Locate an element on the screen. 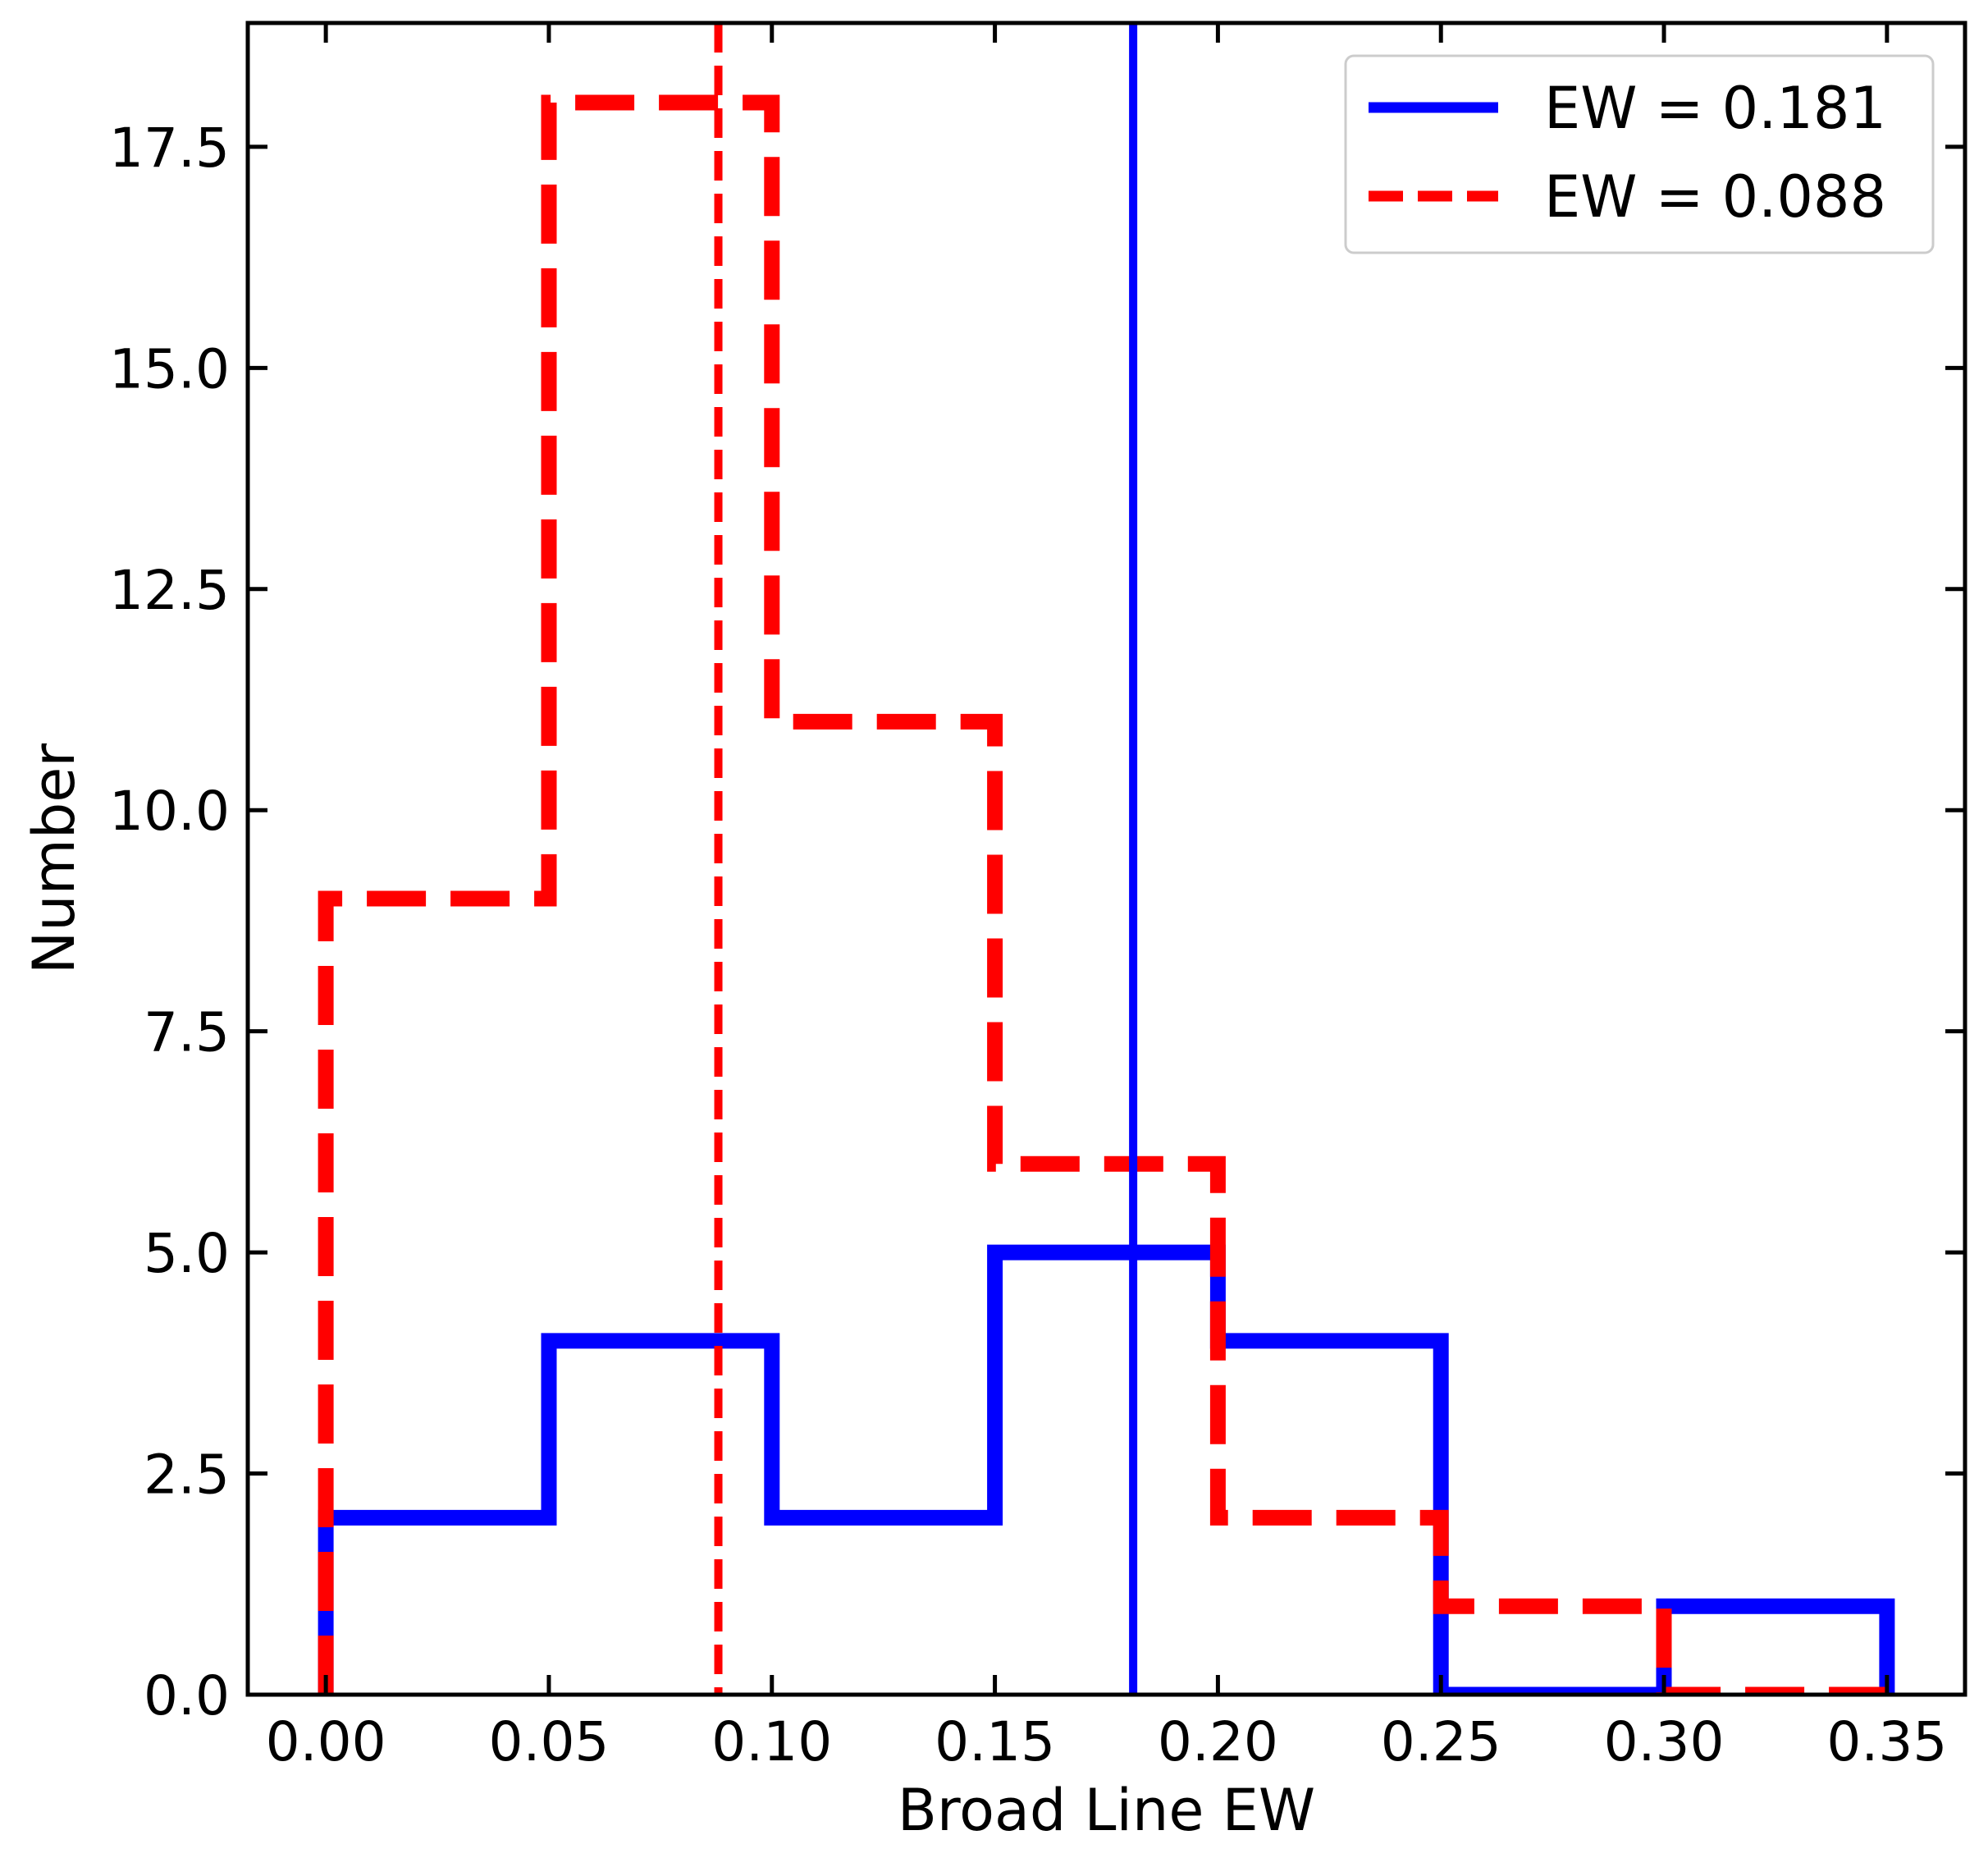  x-tick-label: 0.00 is located at coordinates (326, 1742).